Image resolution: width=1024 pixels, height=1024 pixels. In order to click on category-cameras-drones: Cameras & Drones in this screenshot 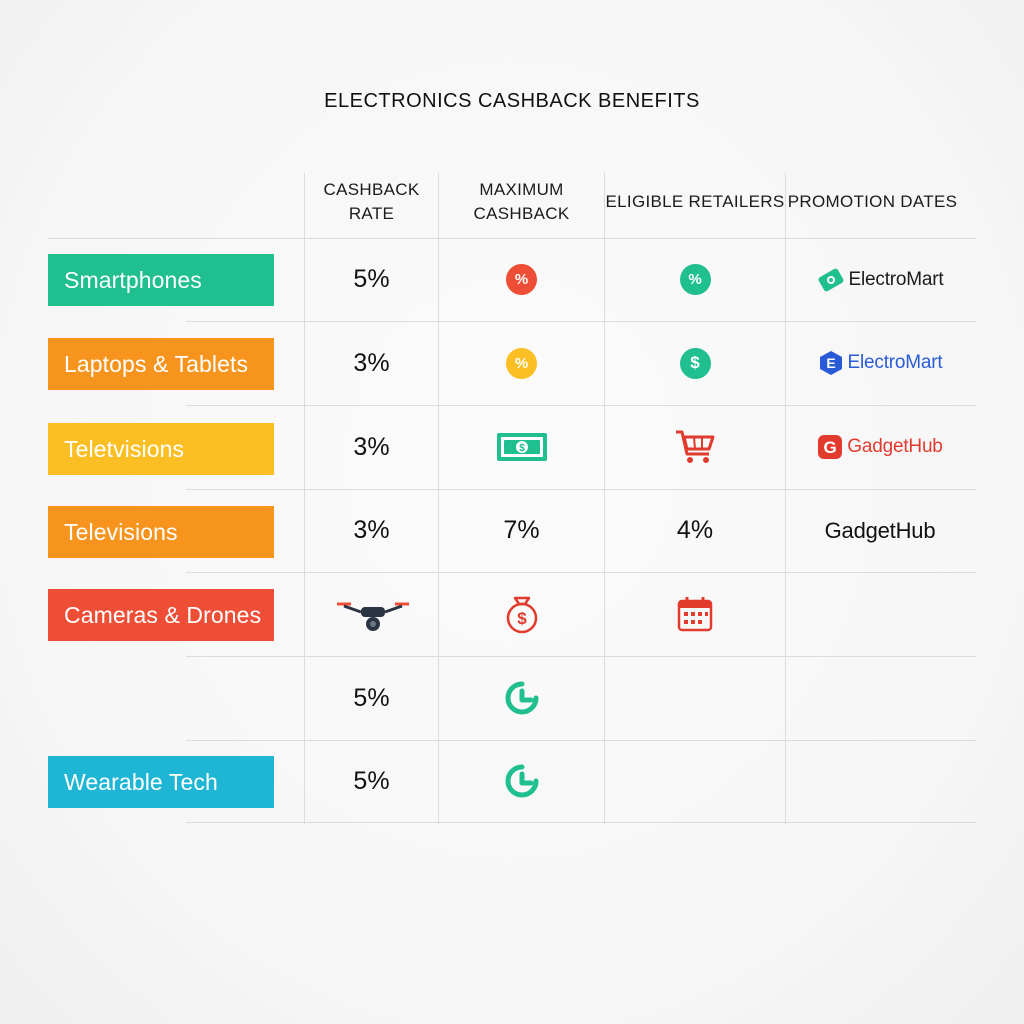, I will do `click(161, 615)`.